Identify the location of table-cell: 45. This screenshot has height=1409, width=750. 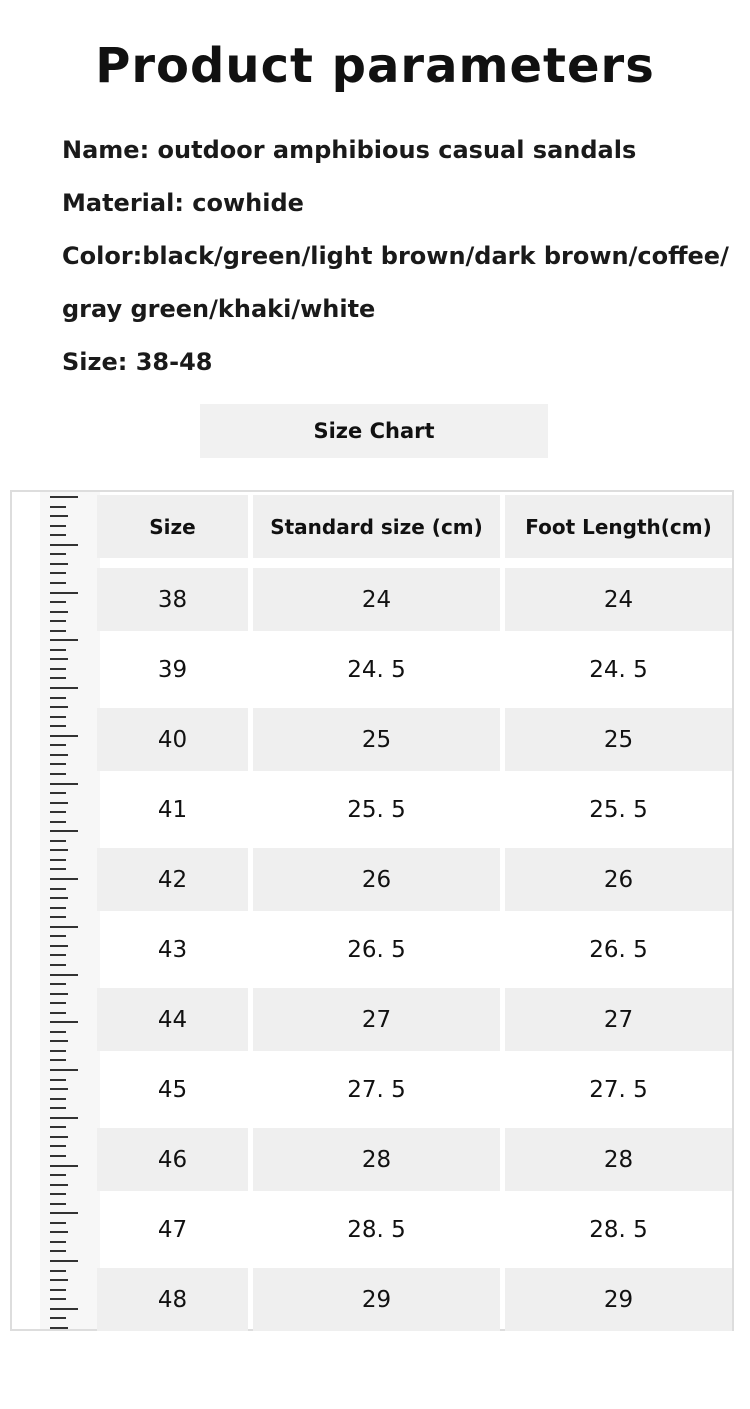
(172, 1089).